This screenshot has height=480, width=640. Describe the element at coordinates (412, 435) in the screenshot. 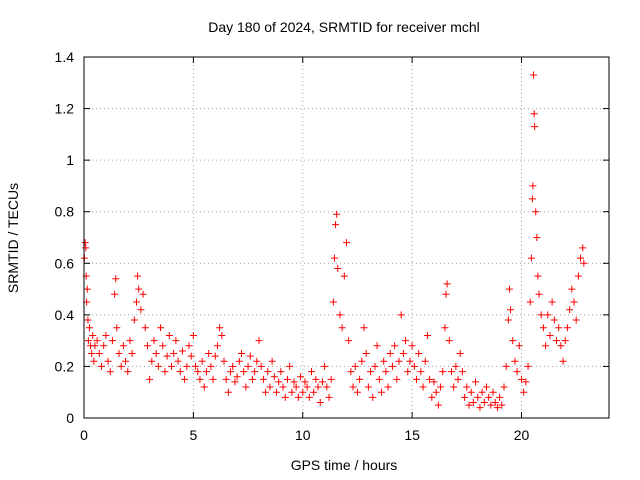

I see `x-tick-label: 15` at that location.